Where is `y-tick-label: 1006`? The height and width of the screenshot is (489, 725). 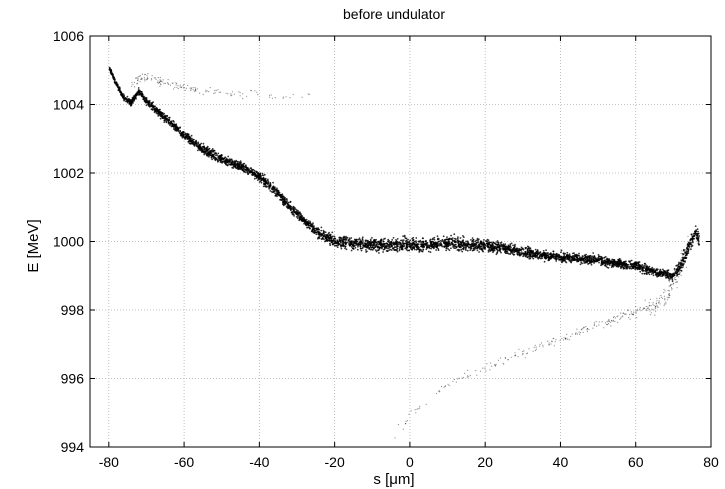 y-tick-label: 1006 is located at coordinates (68, 36).